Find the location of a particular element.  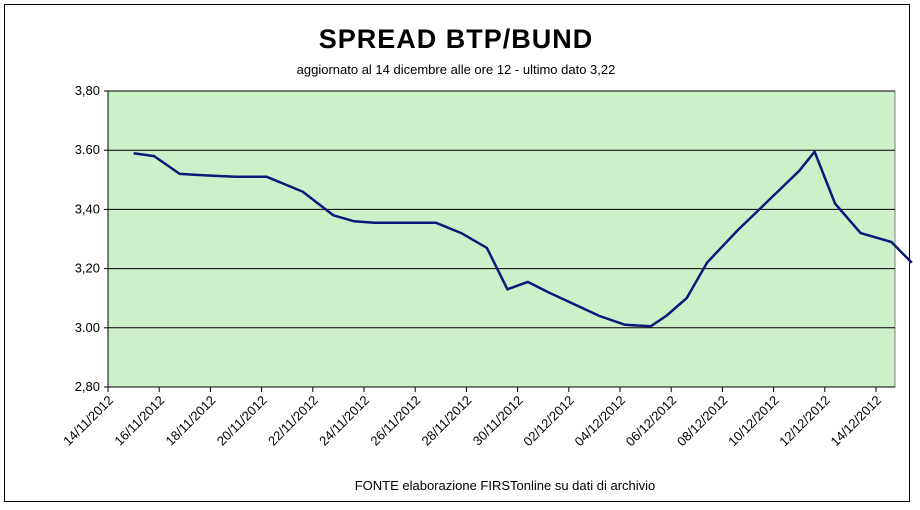

x-tick-label: 12/12/2012 is located at coordinates (804, 421).